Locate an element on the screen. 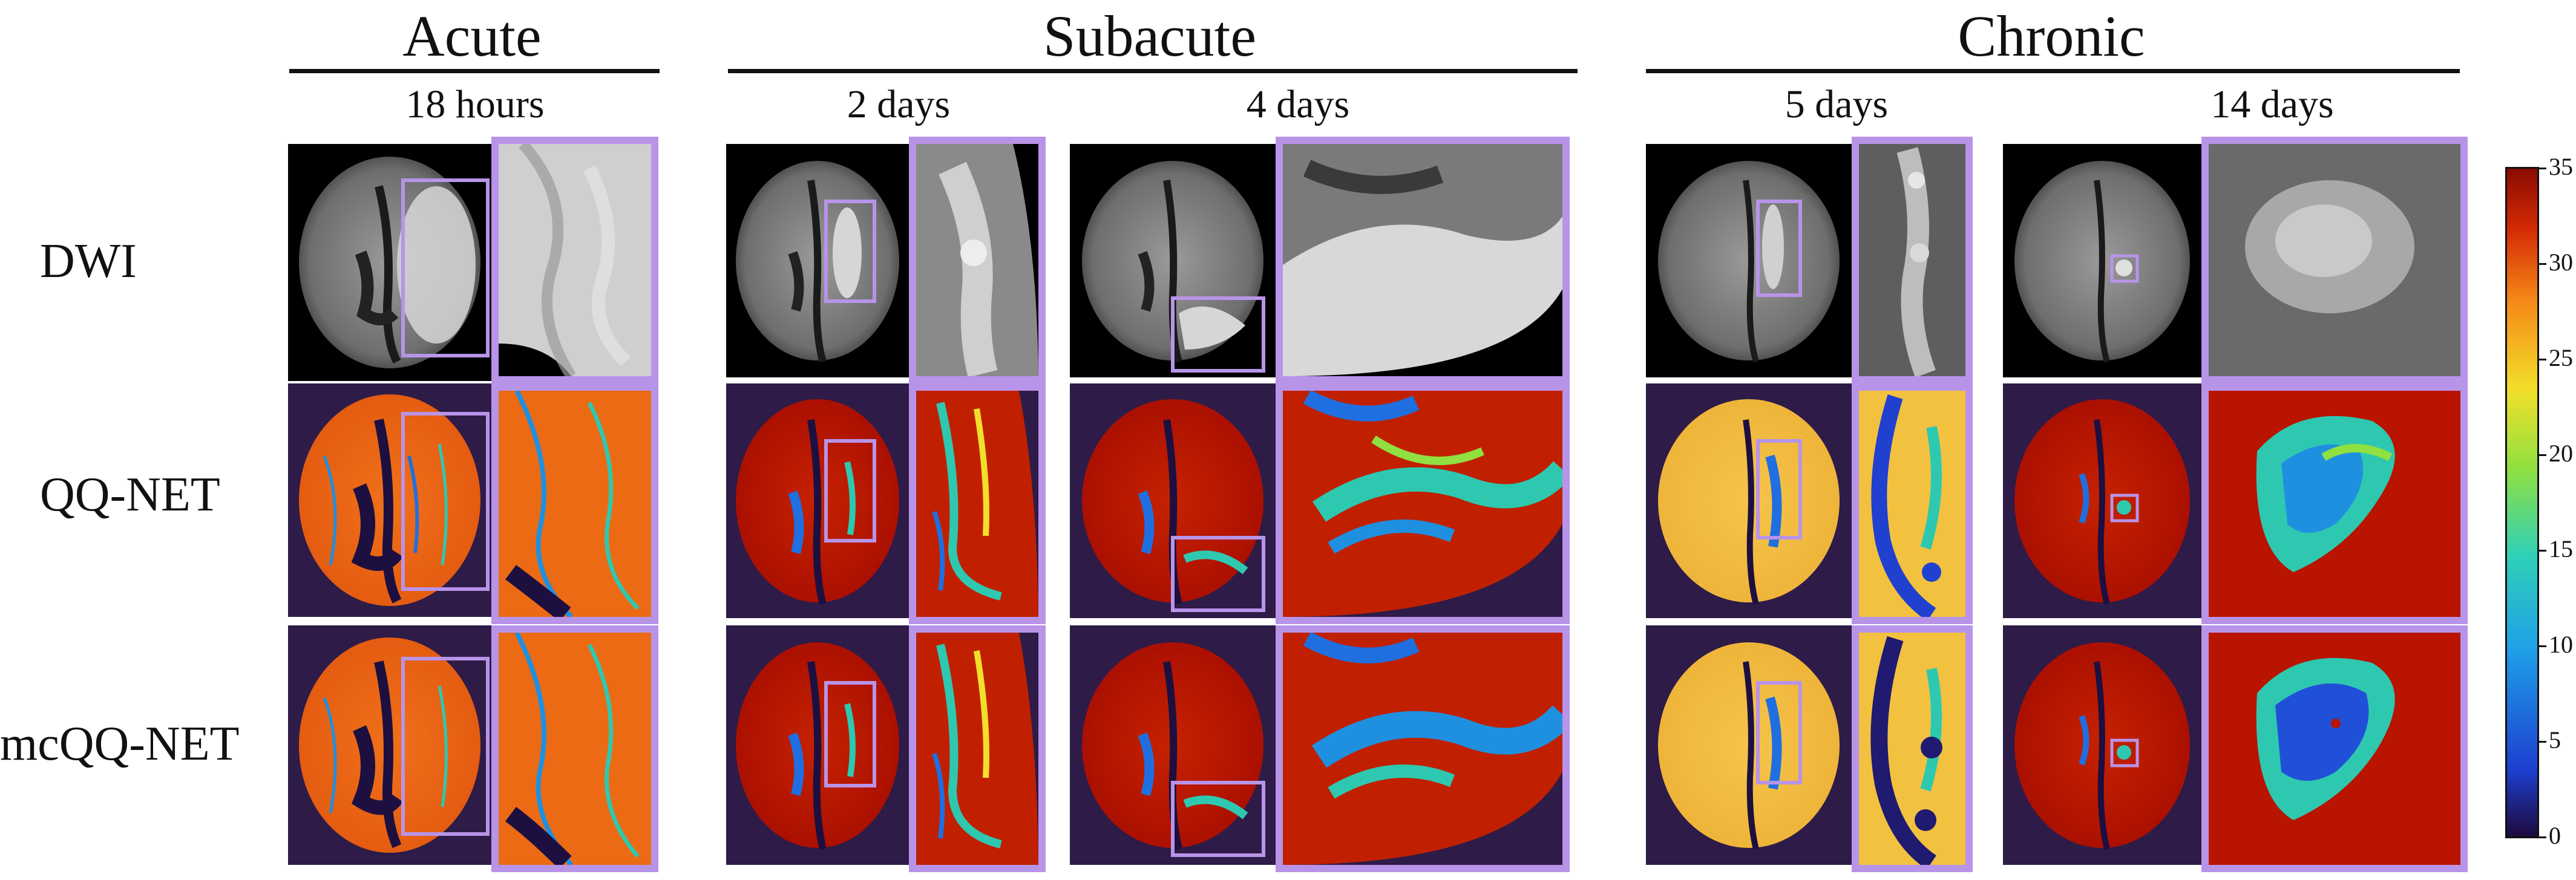 This screenshot has height=880, width=2576. zoom-18h-qq-net is located at coordinates (574, 503).